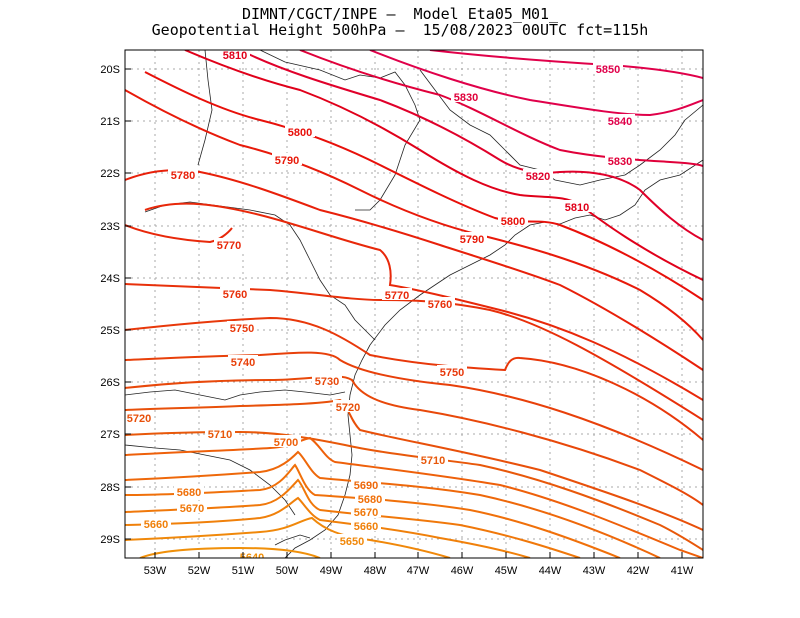  What do you see at coordinates (506, 571) in the screenshot?
I see `lon-label: 45W` at bounding box center [506, 571].